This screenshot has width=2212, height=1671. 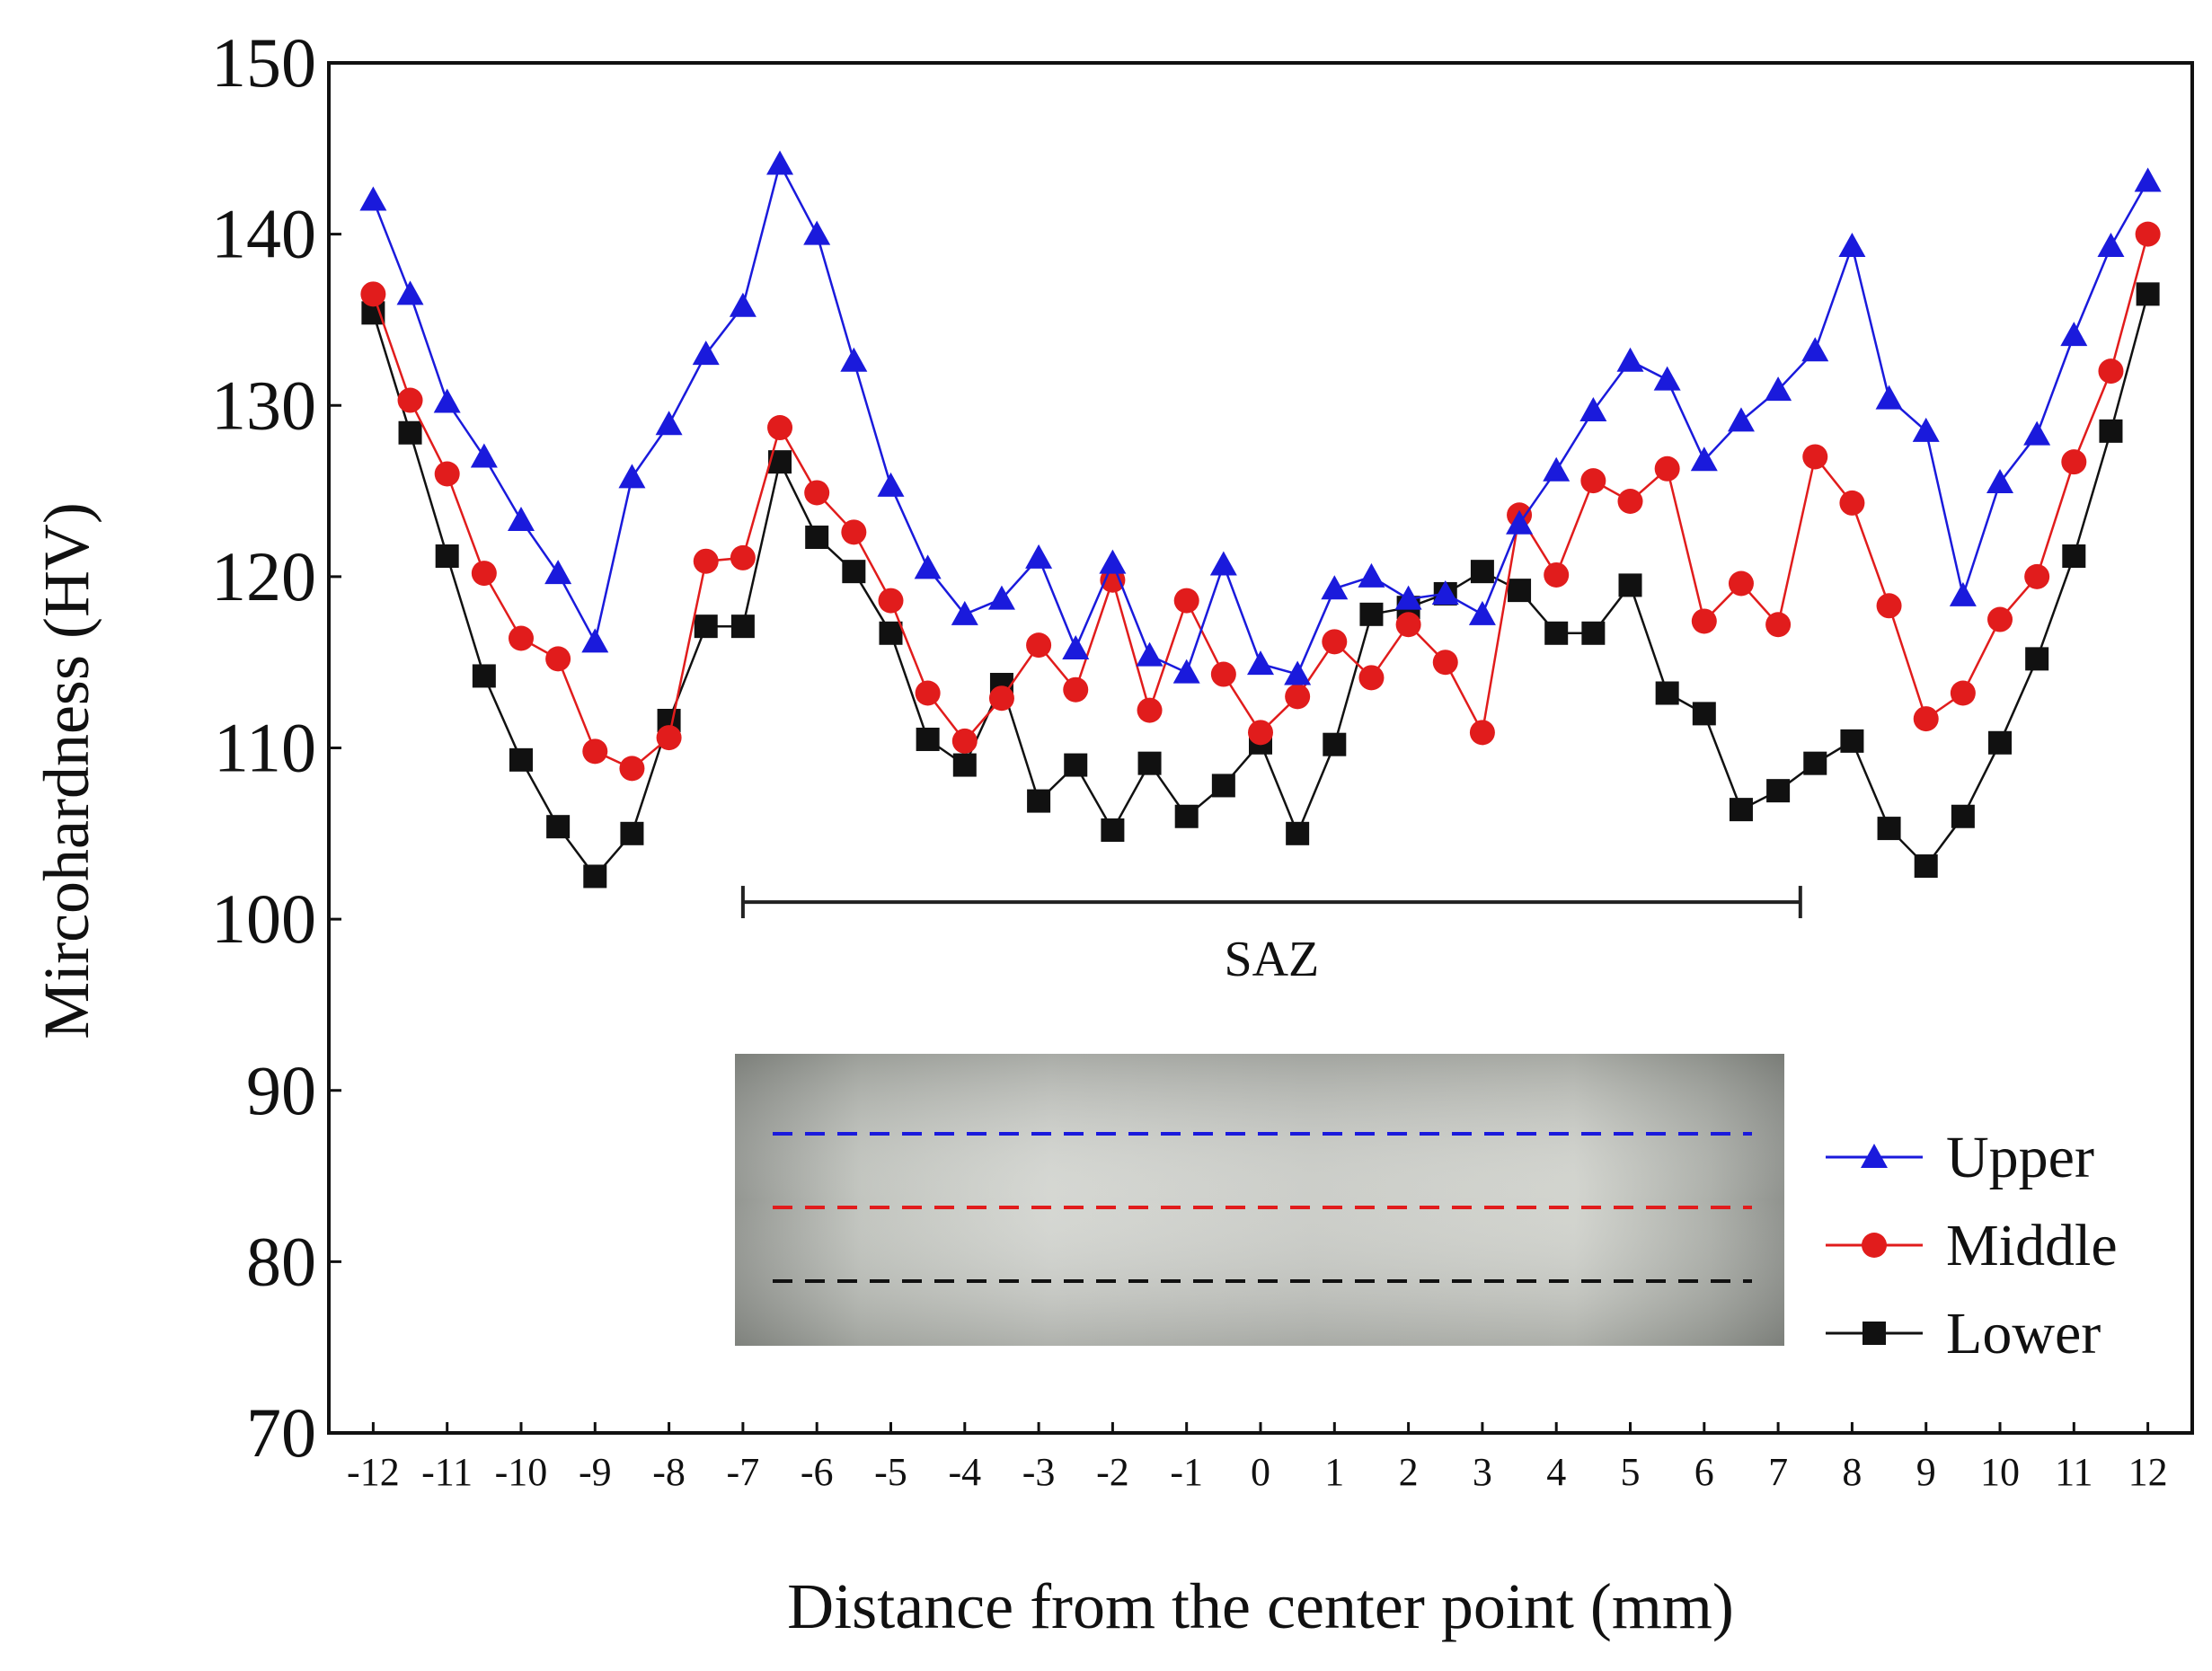 What do you see at coordinates (1260, 1472) in the screenshot?
I see `x-tick-label: 0` at bounding box center [1260, 1472].